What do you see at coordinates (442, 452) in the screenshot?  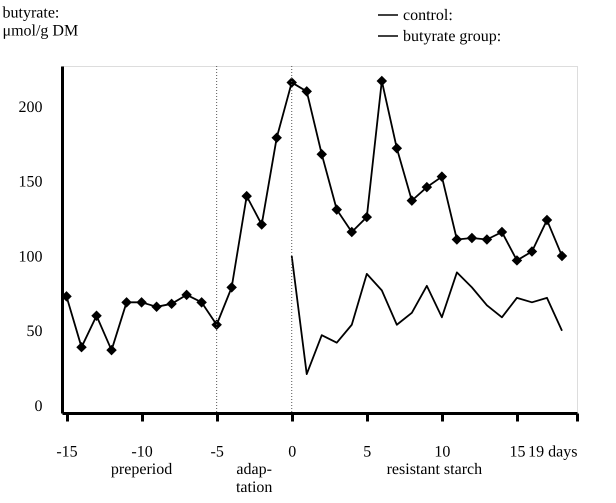 I see `x-tick-label: 10` at bounding box center [442, 452].